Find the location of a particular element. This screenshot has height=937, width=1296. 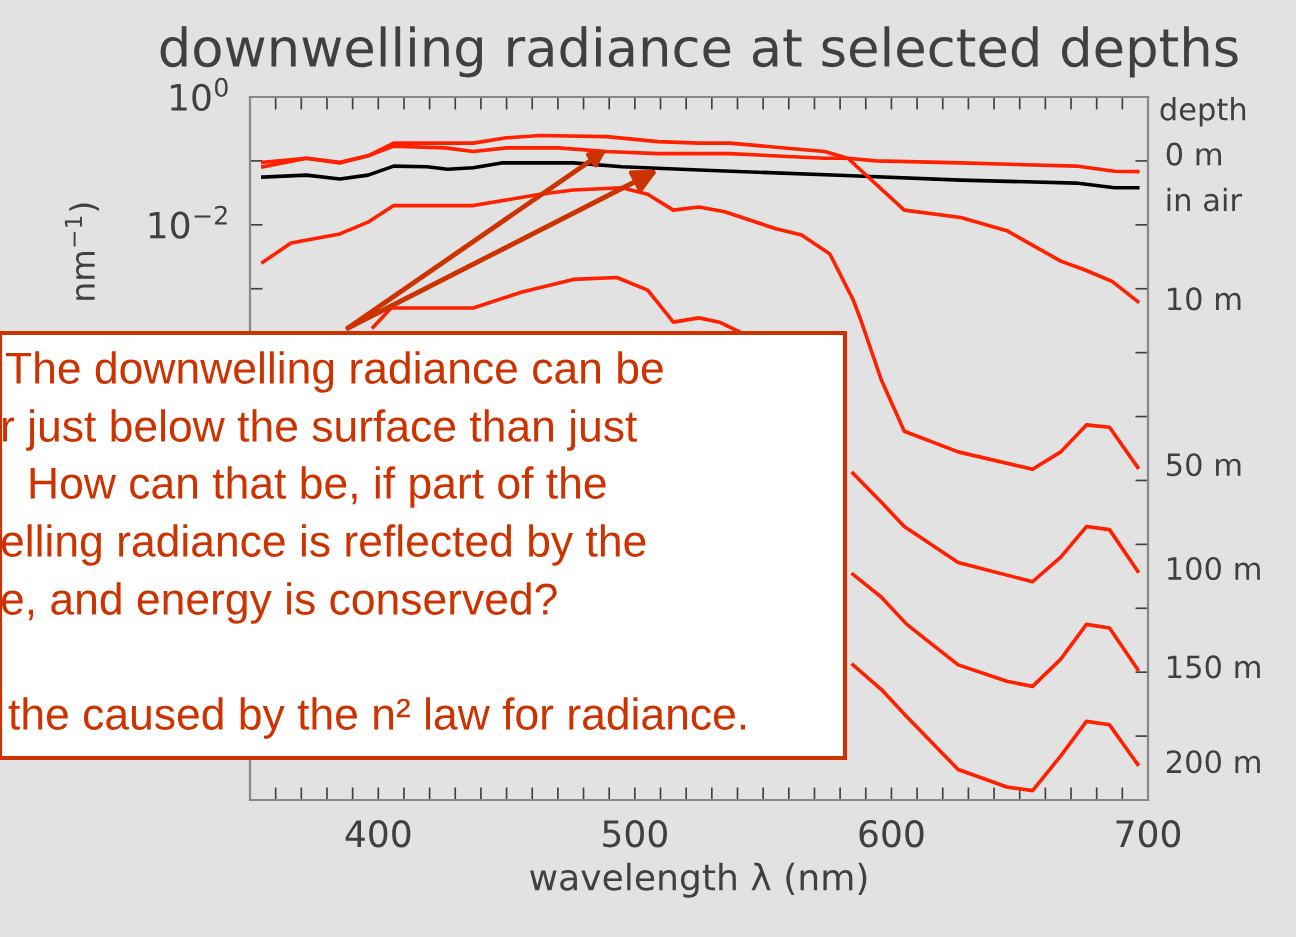

y-axis-title: nm$^{−1}$) is located at coordinates (82, 251).